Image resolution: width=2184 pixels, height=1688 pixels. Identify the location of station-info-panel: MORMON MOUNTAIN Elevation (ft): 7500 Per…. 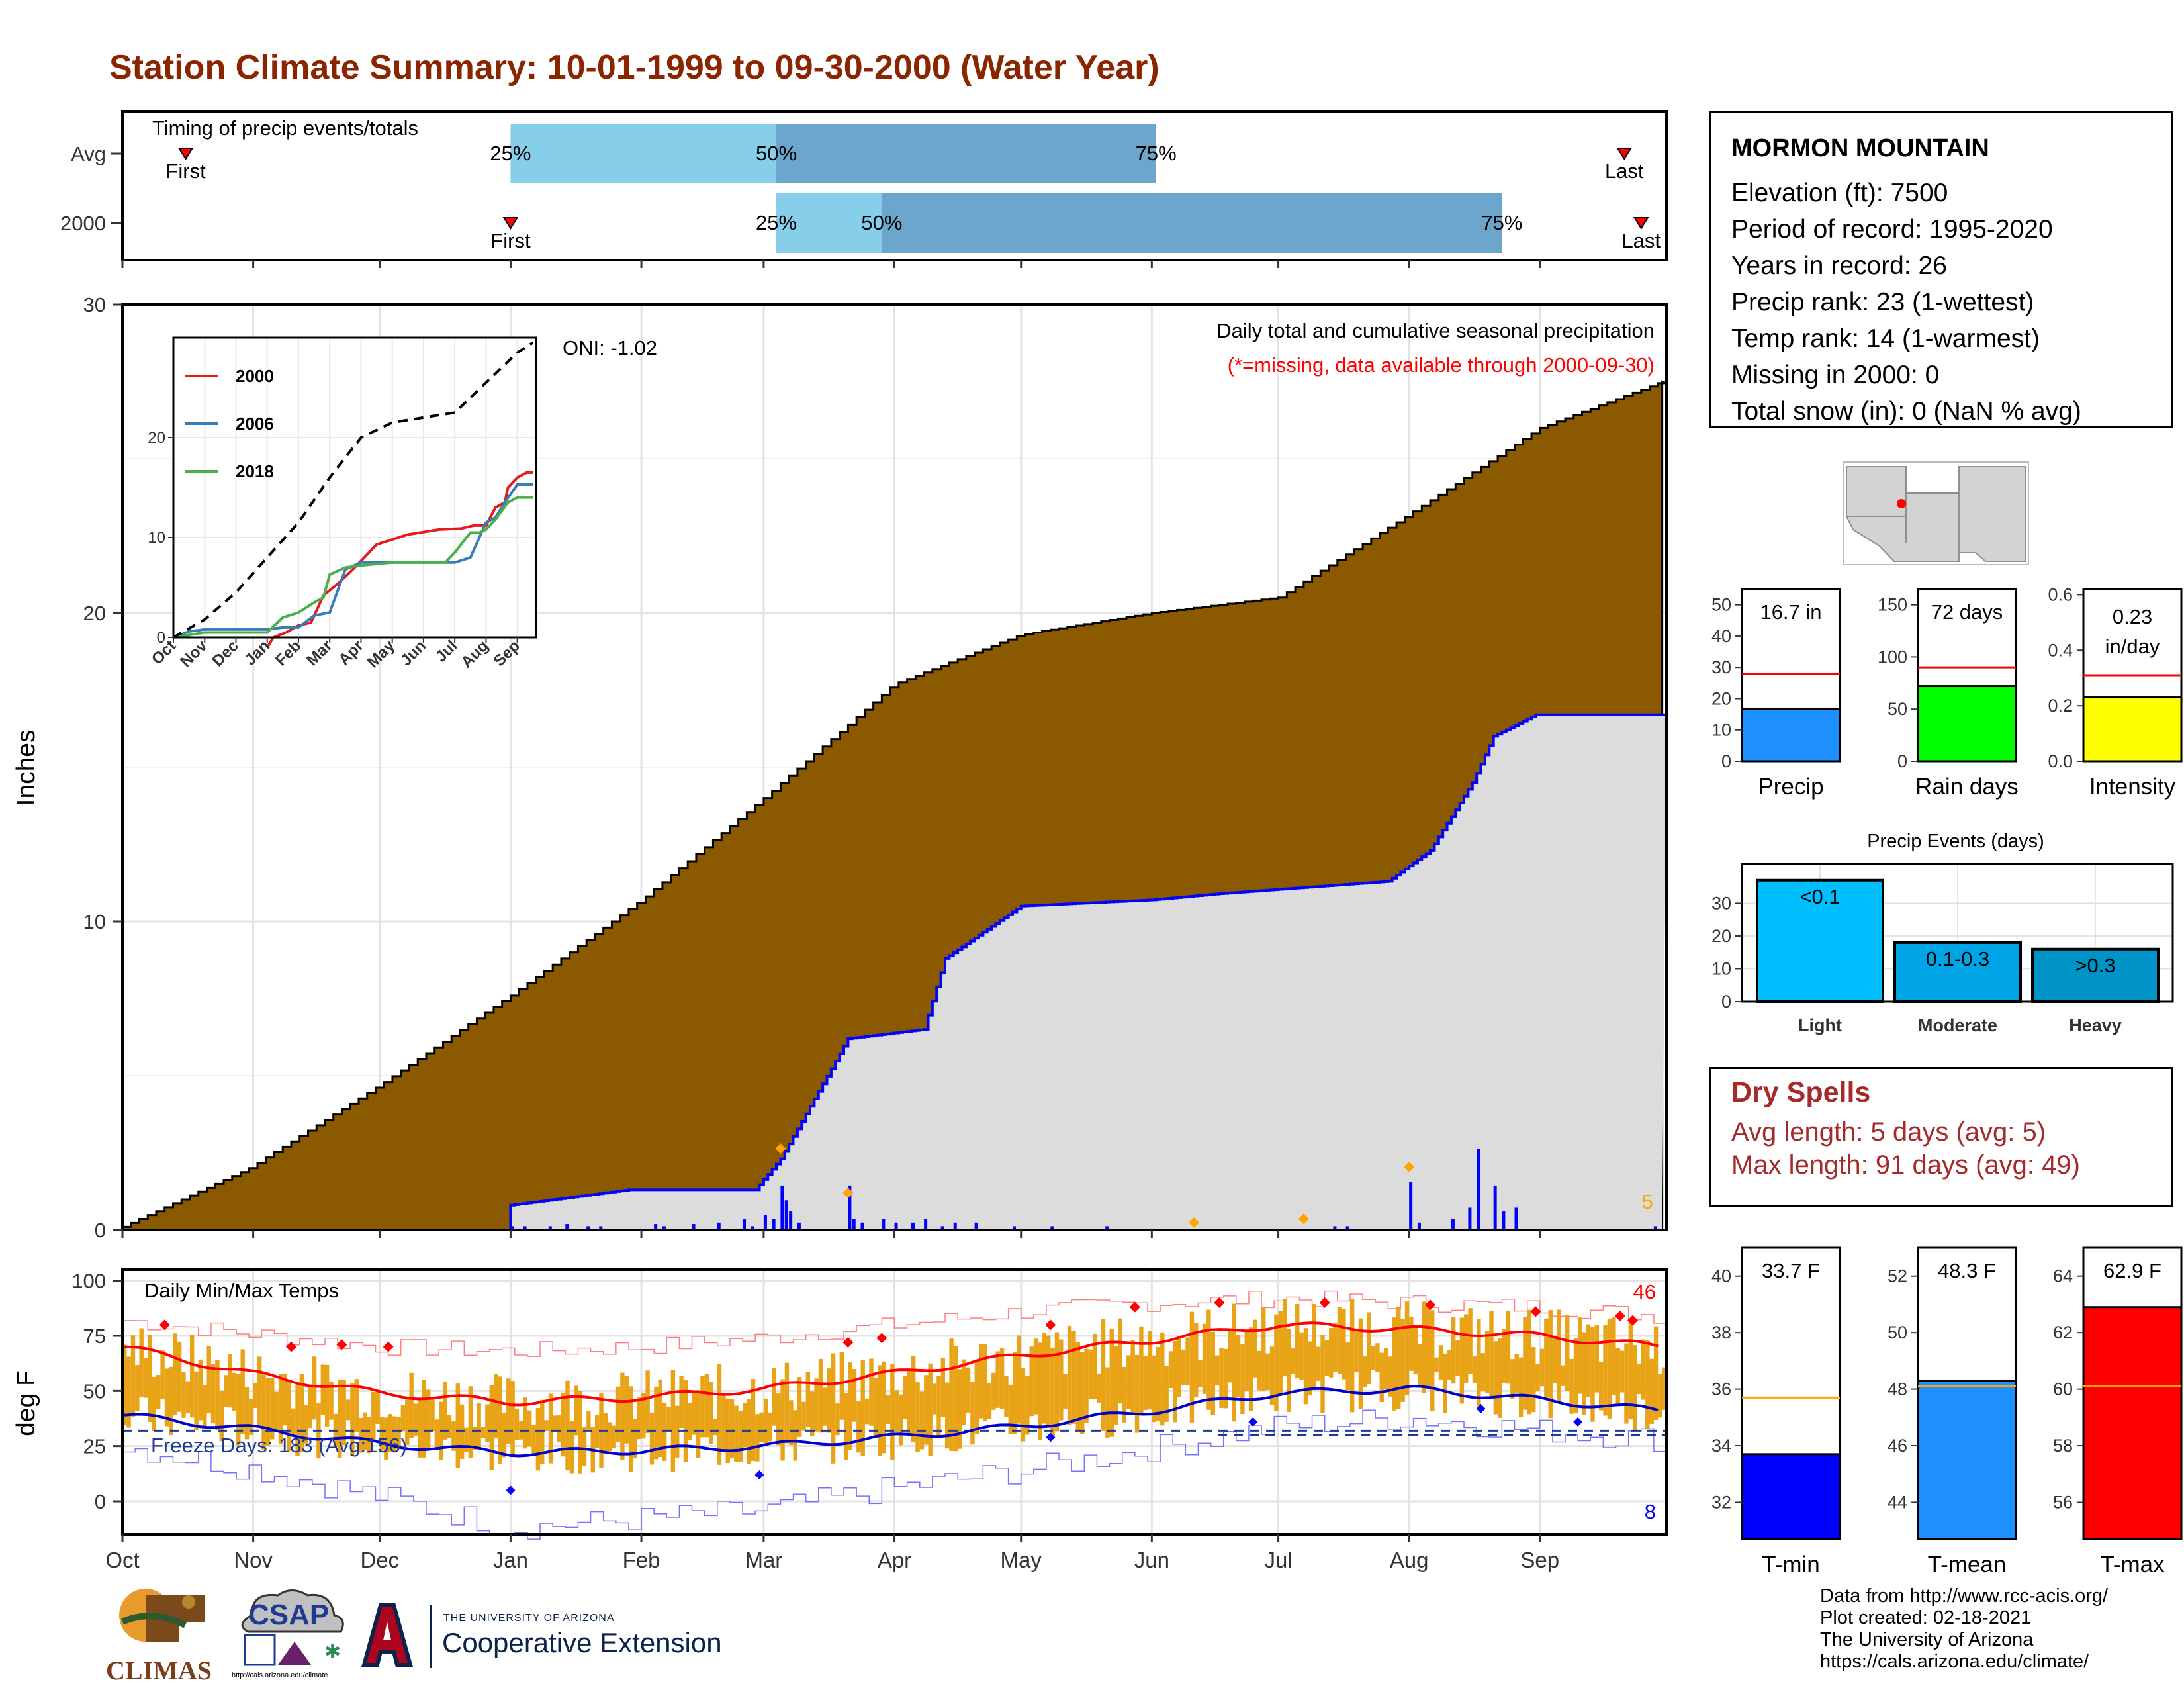
(1941, 269).